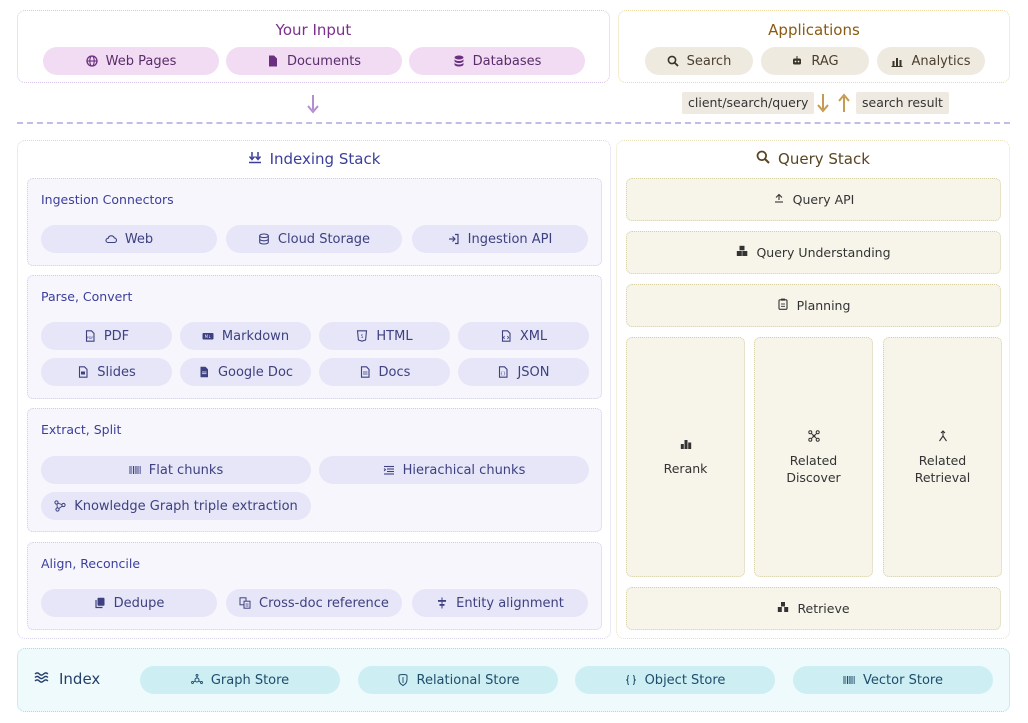  Describe the element at coordinates (523, 336) in the screenshot. I see `xml-pill: XML` at that location.